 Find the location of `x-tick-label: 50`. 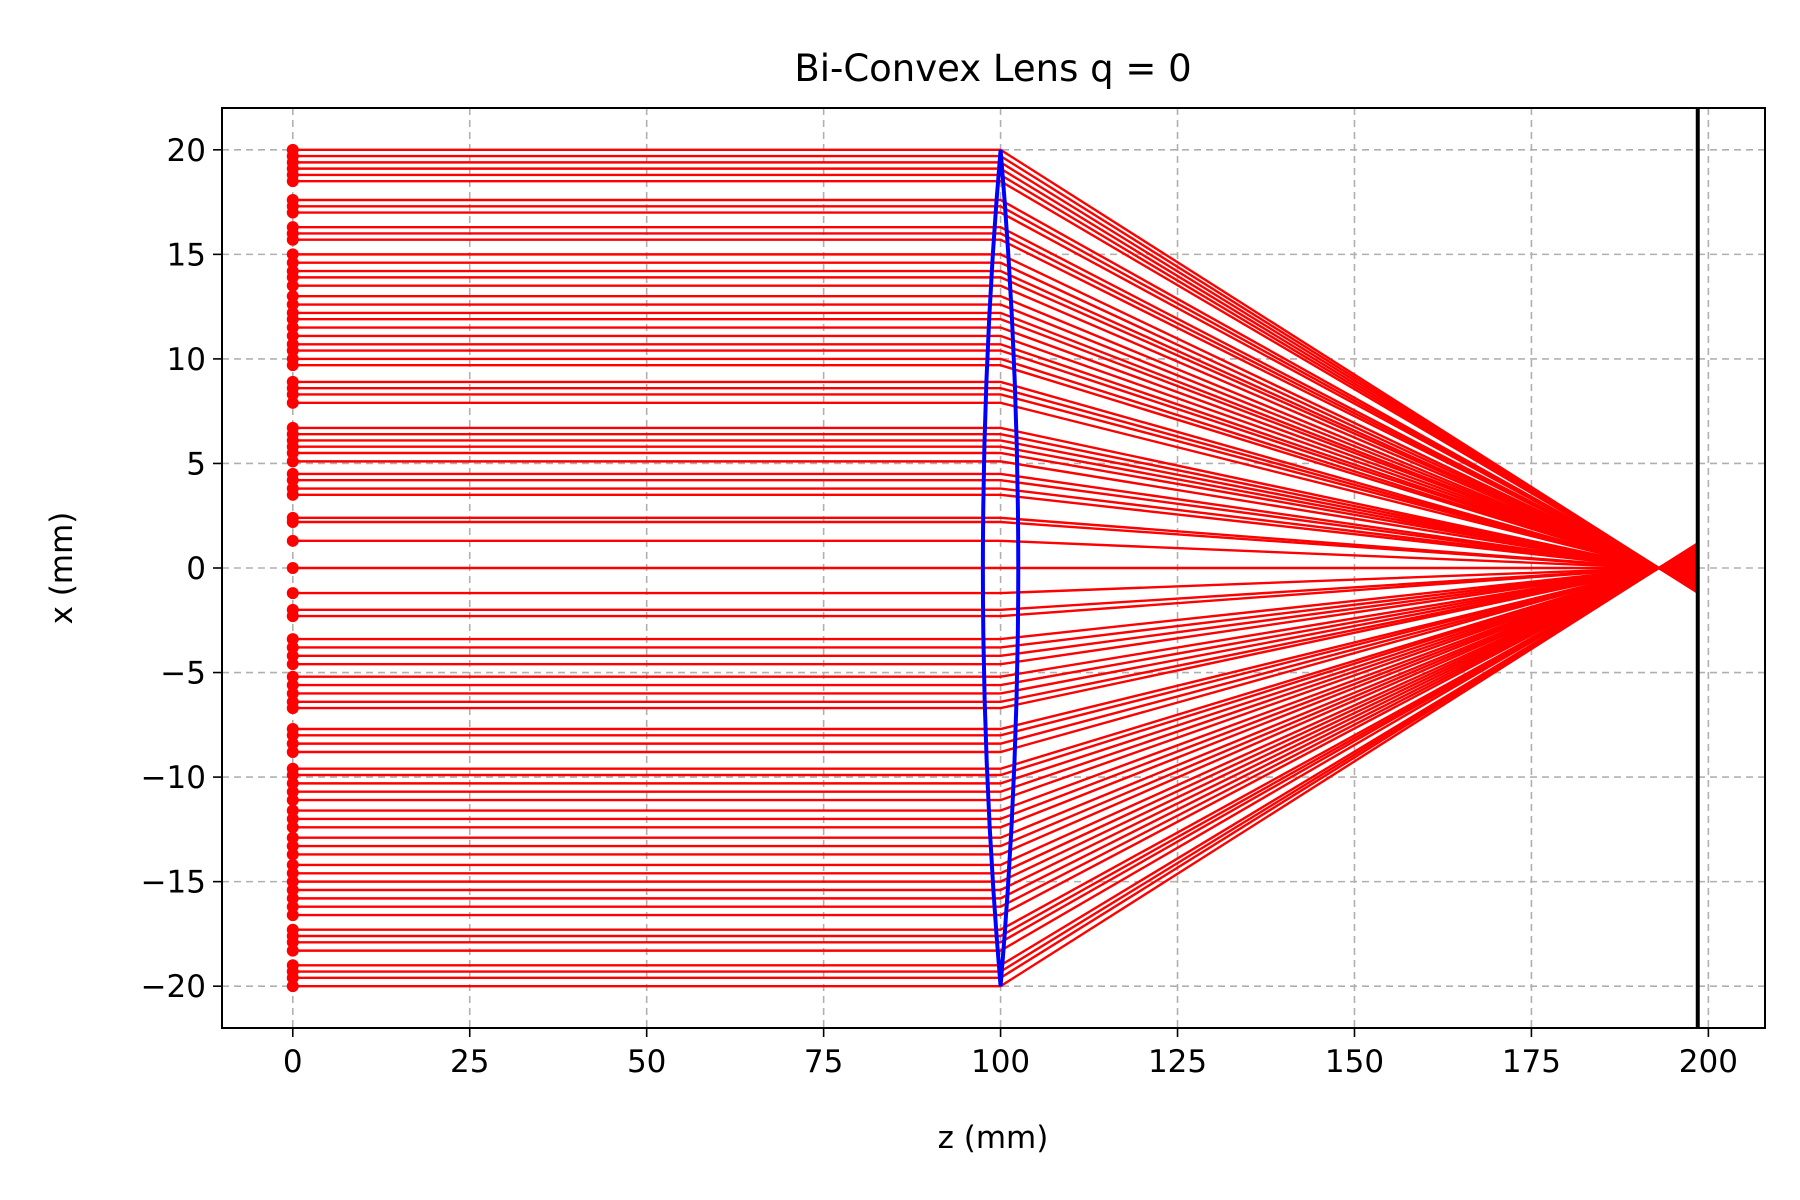

x-tick-label: 50 is located at coordinates (646, 1062).